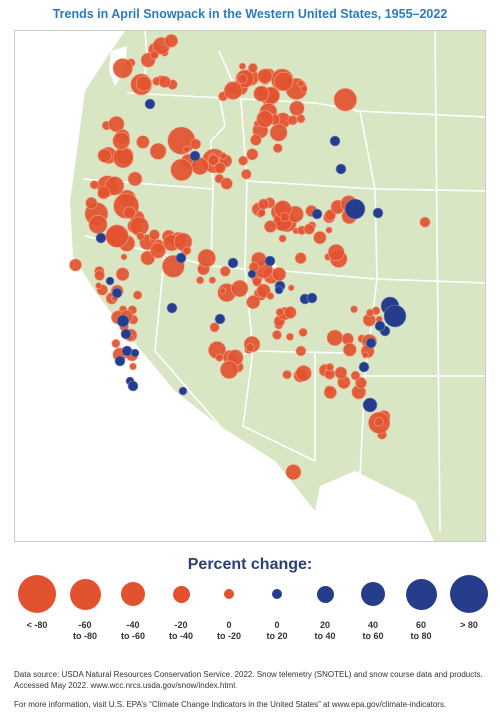 The height and width of the screenshot is (716, 500). Describe the element at coordinates (228, 630) in the screenshot. I see `legend-label: 0 to -20` at that location.